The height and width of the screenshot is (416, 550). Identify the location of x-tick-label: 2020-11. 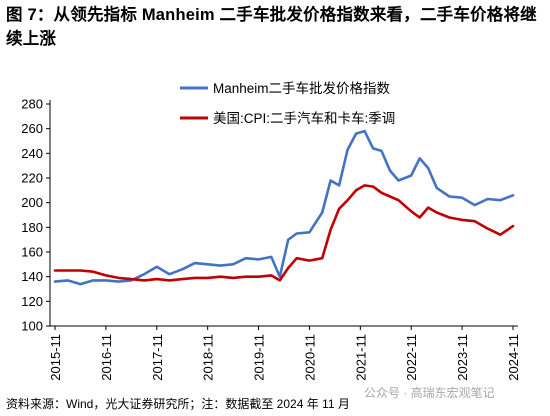
(309, 357).